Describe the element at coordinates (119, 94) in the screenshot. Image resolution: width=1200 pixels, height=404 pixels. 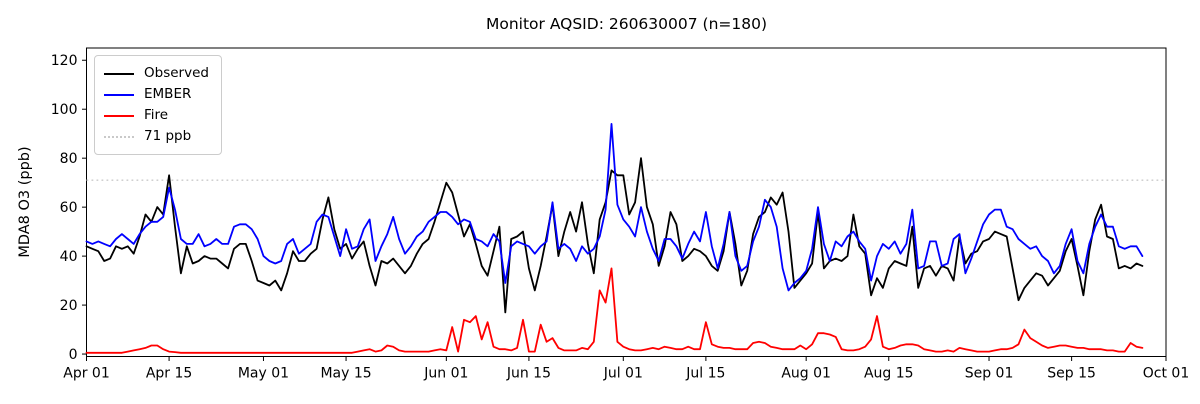
I see `ember-line-sample-icon` at that location.